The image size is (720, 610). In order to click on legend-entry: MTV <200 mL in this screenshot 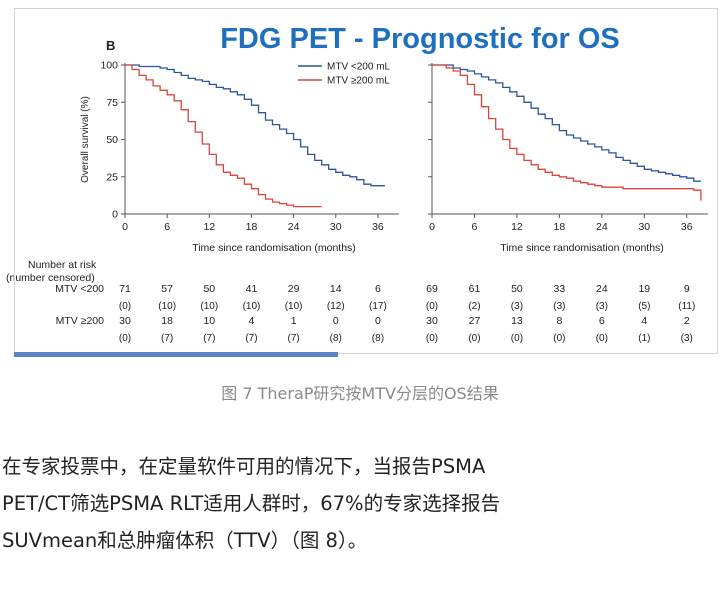, I will do `click(359, 67)`.